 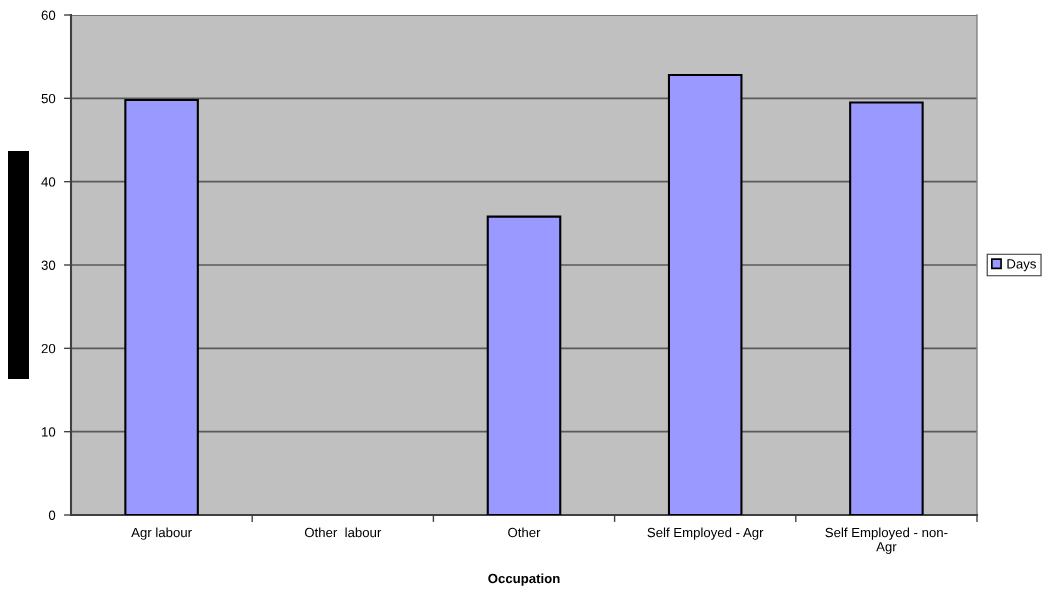 I want to click on y-tick-label: 60, so click(x=48, y=15).